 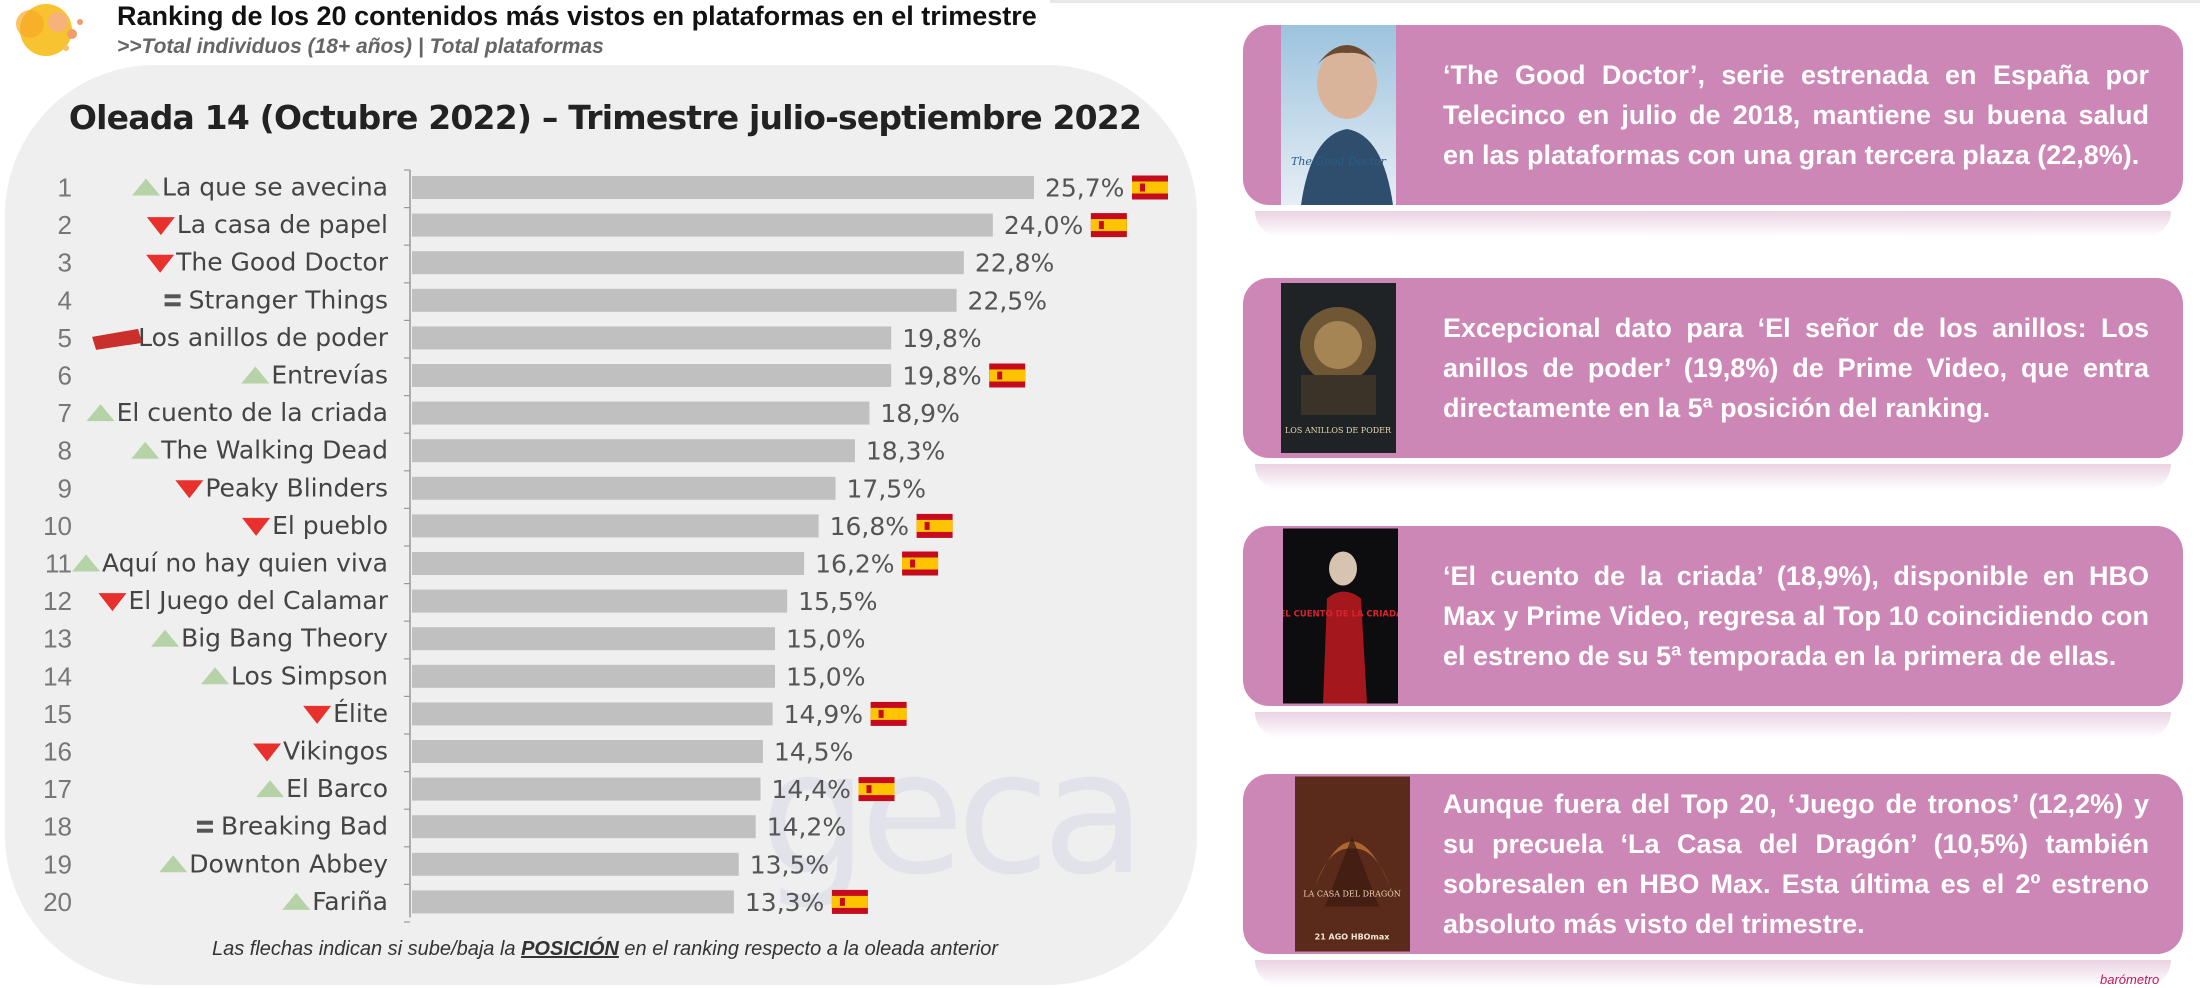 What do you see at coordinates (1007, 300) in the screenshot?
I see `value-label: 22,5%` at bounding box center [1007, 300].